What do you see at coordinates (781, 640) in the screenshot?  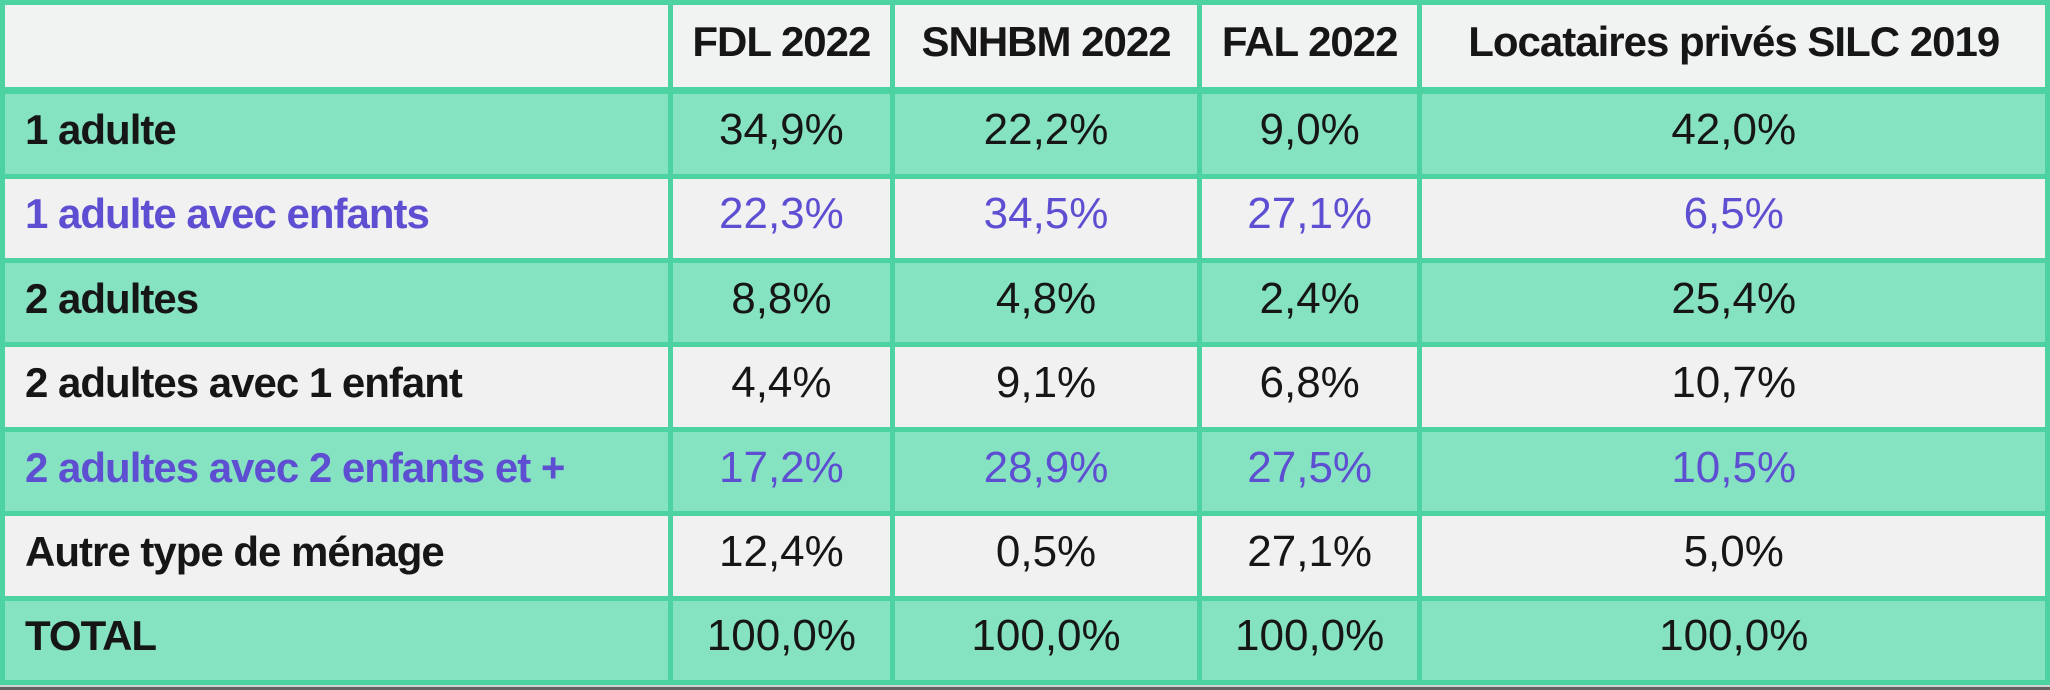 I see `cell-fdl: 100,0%` at bounding box center [781, 640].